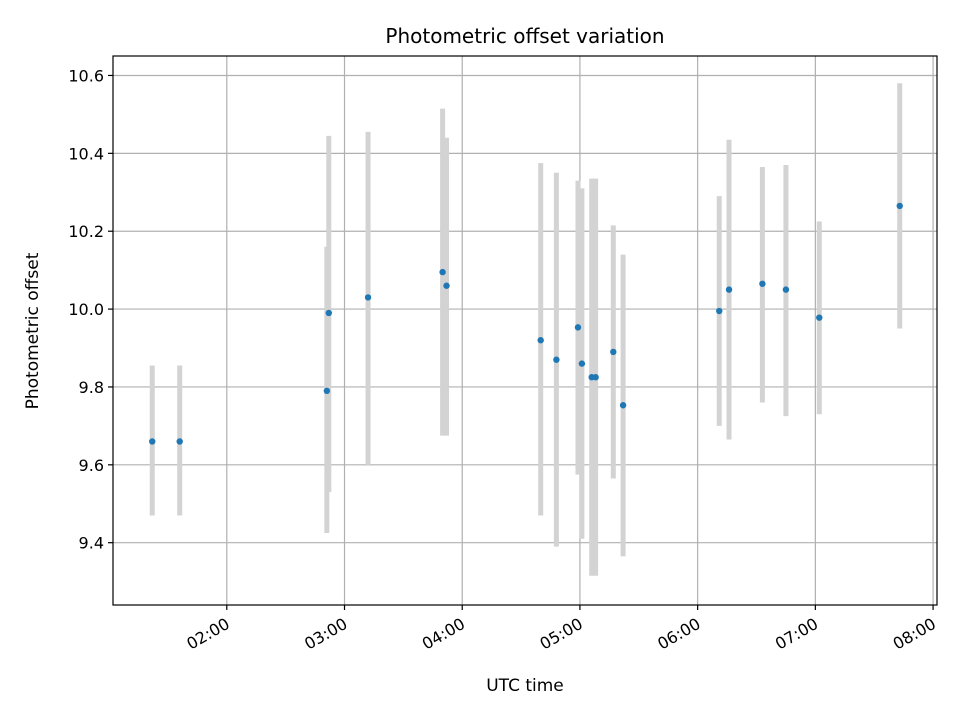  What do you see at coordinates (86, 309) in the screenshot?
I see `y-tick-label: 10.0` at bounding box center [86, 309].